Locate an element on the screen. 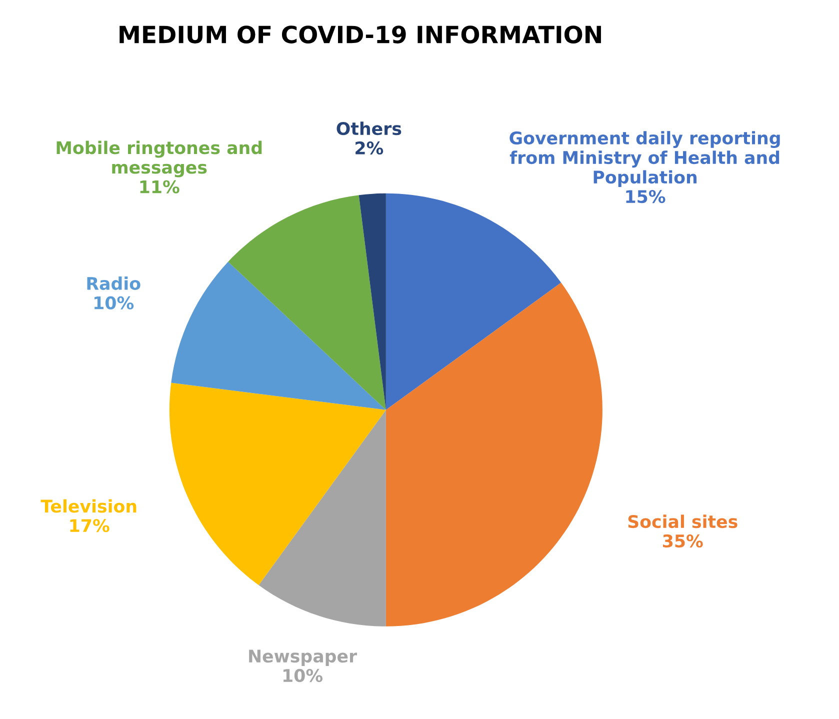 The height and width of the screenshot is (719, 839). slice-label: Social sites is located at coordinates (683, 521).